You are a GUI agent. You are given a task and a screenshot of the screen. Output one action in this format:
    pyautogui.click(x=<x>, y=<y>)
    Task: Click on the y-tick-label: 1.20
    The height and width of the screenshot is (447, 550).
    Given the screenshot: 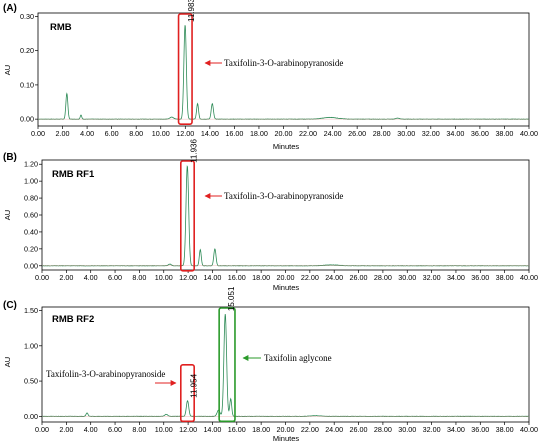 What is the action you would take?
    pyautogui.click(x=31, y=164)
    